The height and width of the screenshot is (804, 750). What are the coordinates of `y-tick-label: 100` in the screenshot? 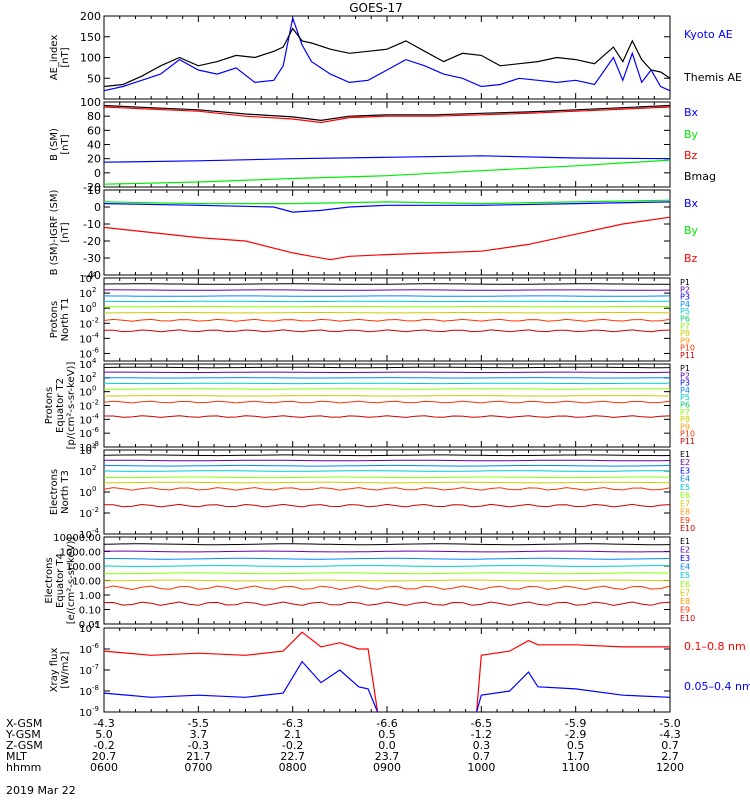 It's located at (90, 102).